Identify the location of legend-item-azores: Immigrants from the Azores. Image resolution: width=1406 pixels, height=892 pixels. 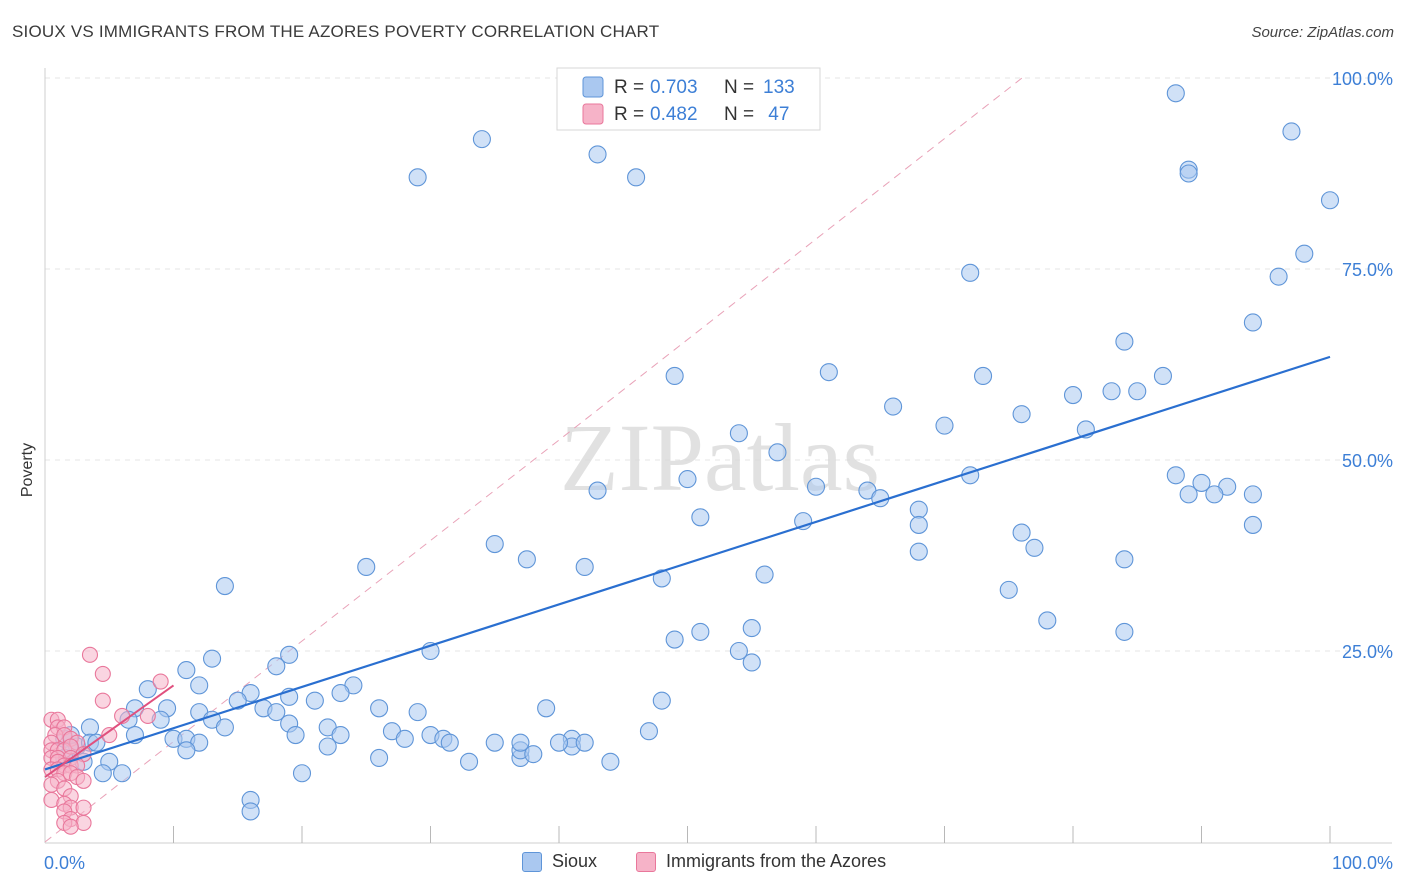
(761, 861).